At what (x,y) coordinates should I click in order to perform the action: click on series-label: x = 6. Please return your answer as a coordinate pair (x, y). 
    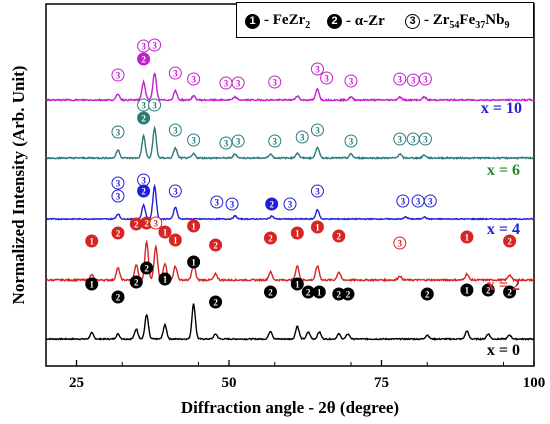
    Looking at the image, I should click on (503, 170).